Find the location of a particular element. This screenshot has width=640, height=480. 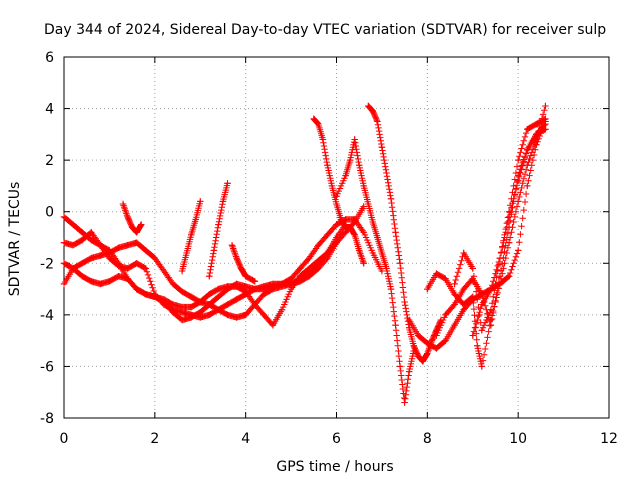

x-tick-label: 12 is located at coordinates (609, 439).